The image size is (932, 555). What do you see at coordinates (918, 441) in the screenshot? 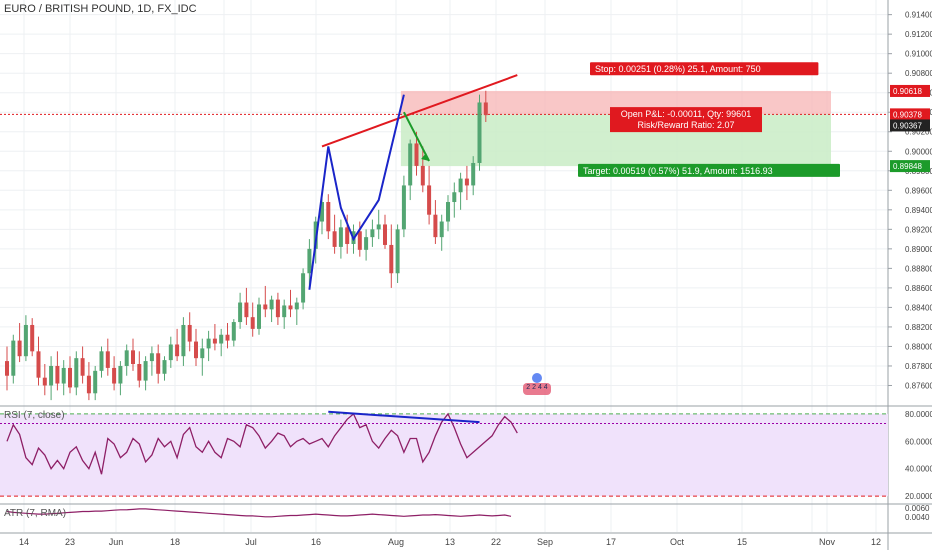
I see `rsi-tick-label: 60.0000` at bounding box center [918, 441].